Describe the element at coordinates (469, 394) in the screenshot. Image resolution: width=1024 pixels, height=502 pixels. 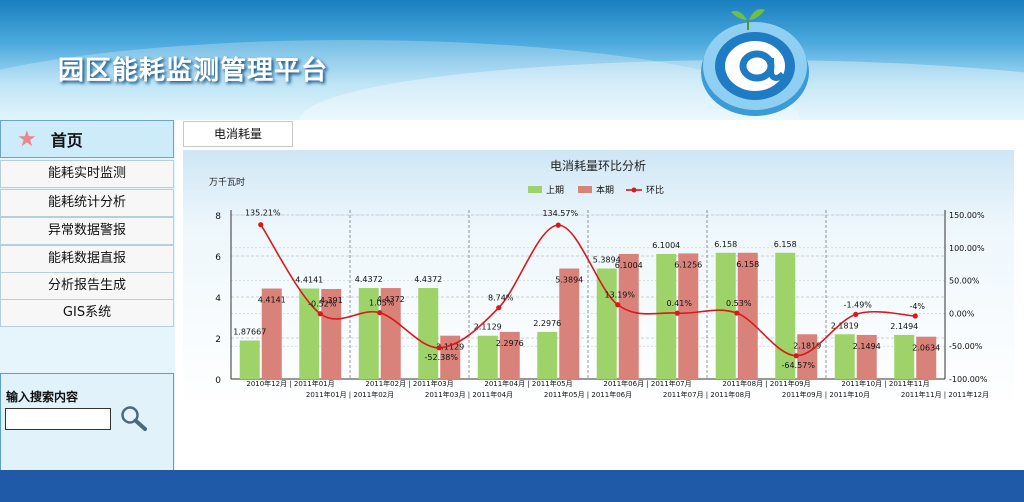
I see `x-tick-label: 2011年03月 | 2011年04月` at that location.